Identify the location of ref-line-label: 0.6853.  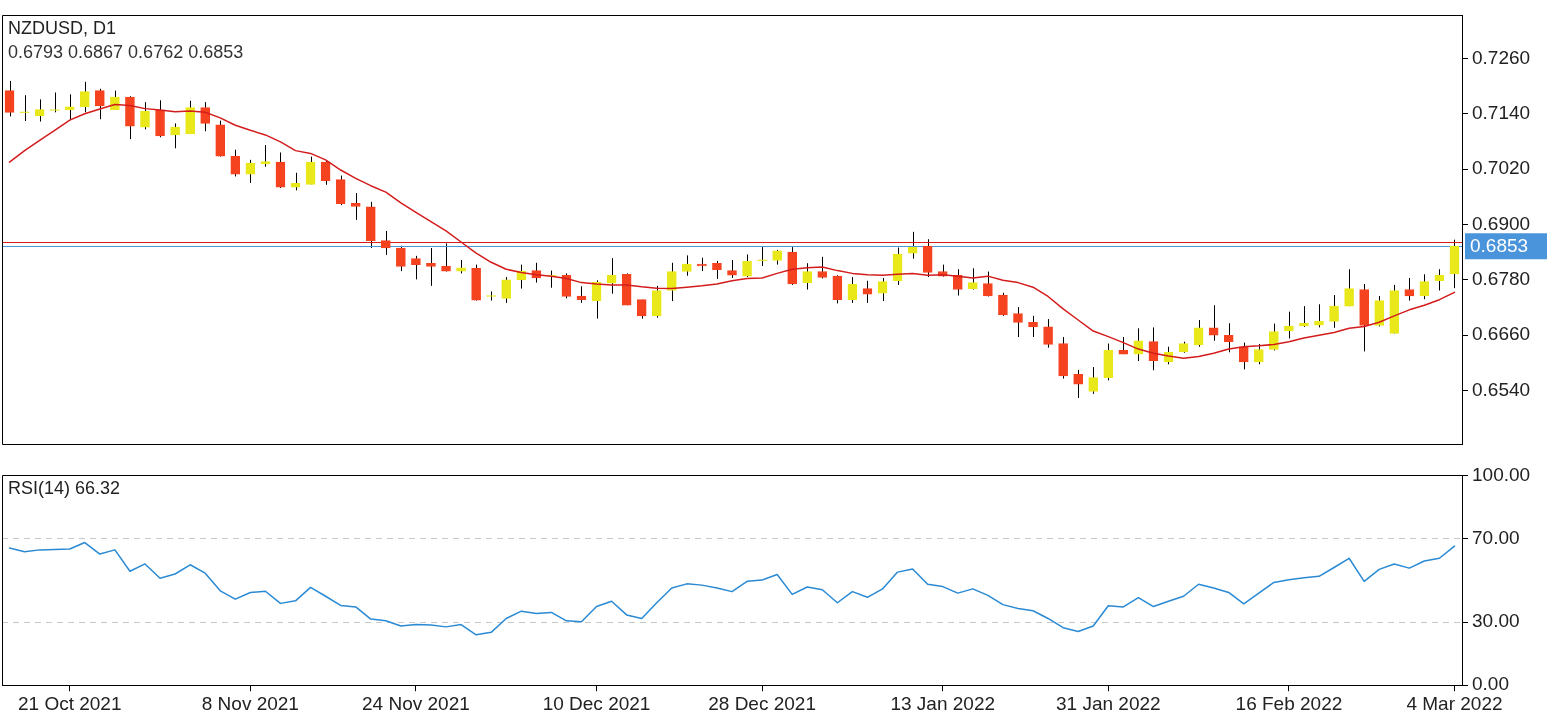
(1499, 246).